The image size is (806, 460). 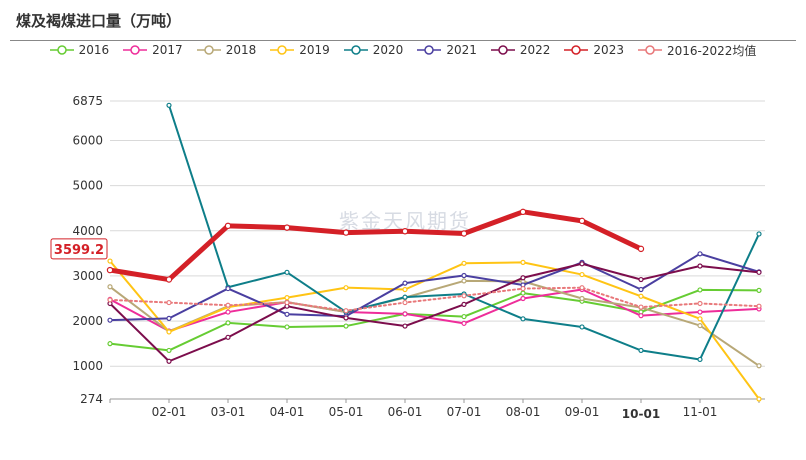 What do you see at coordinates (79, 50) in the screenshot?
I see `legend-item-2016: 2016` at bounding box center [79, 50].